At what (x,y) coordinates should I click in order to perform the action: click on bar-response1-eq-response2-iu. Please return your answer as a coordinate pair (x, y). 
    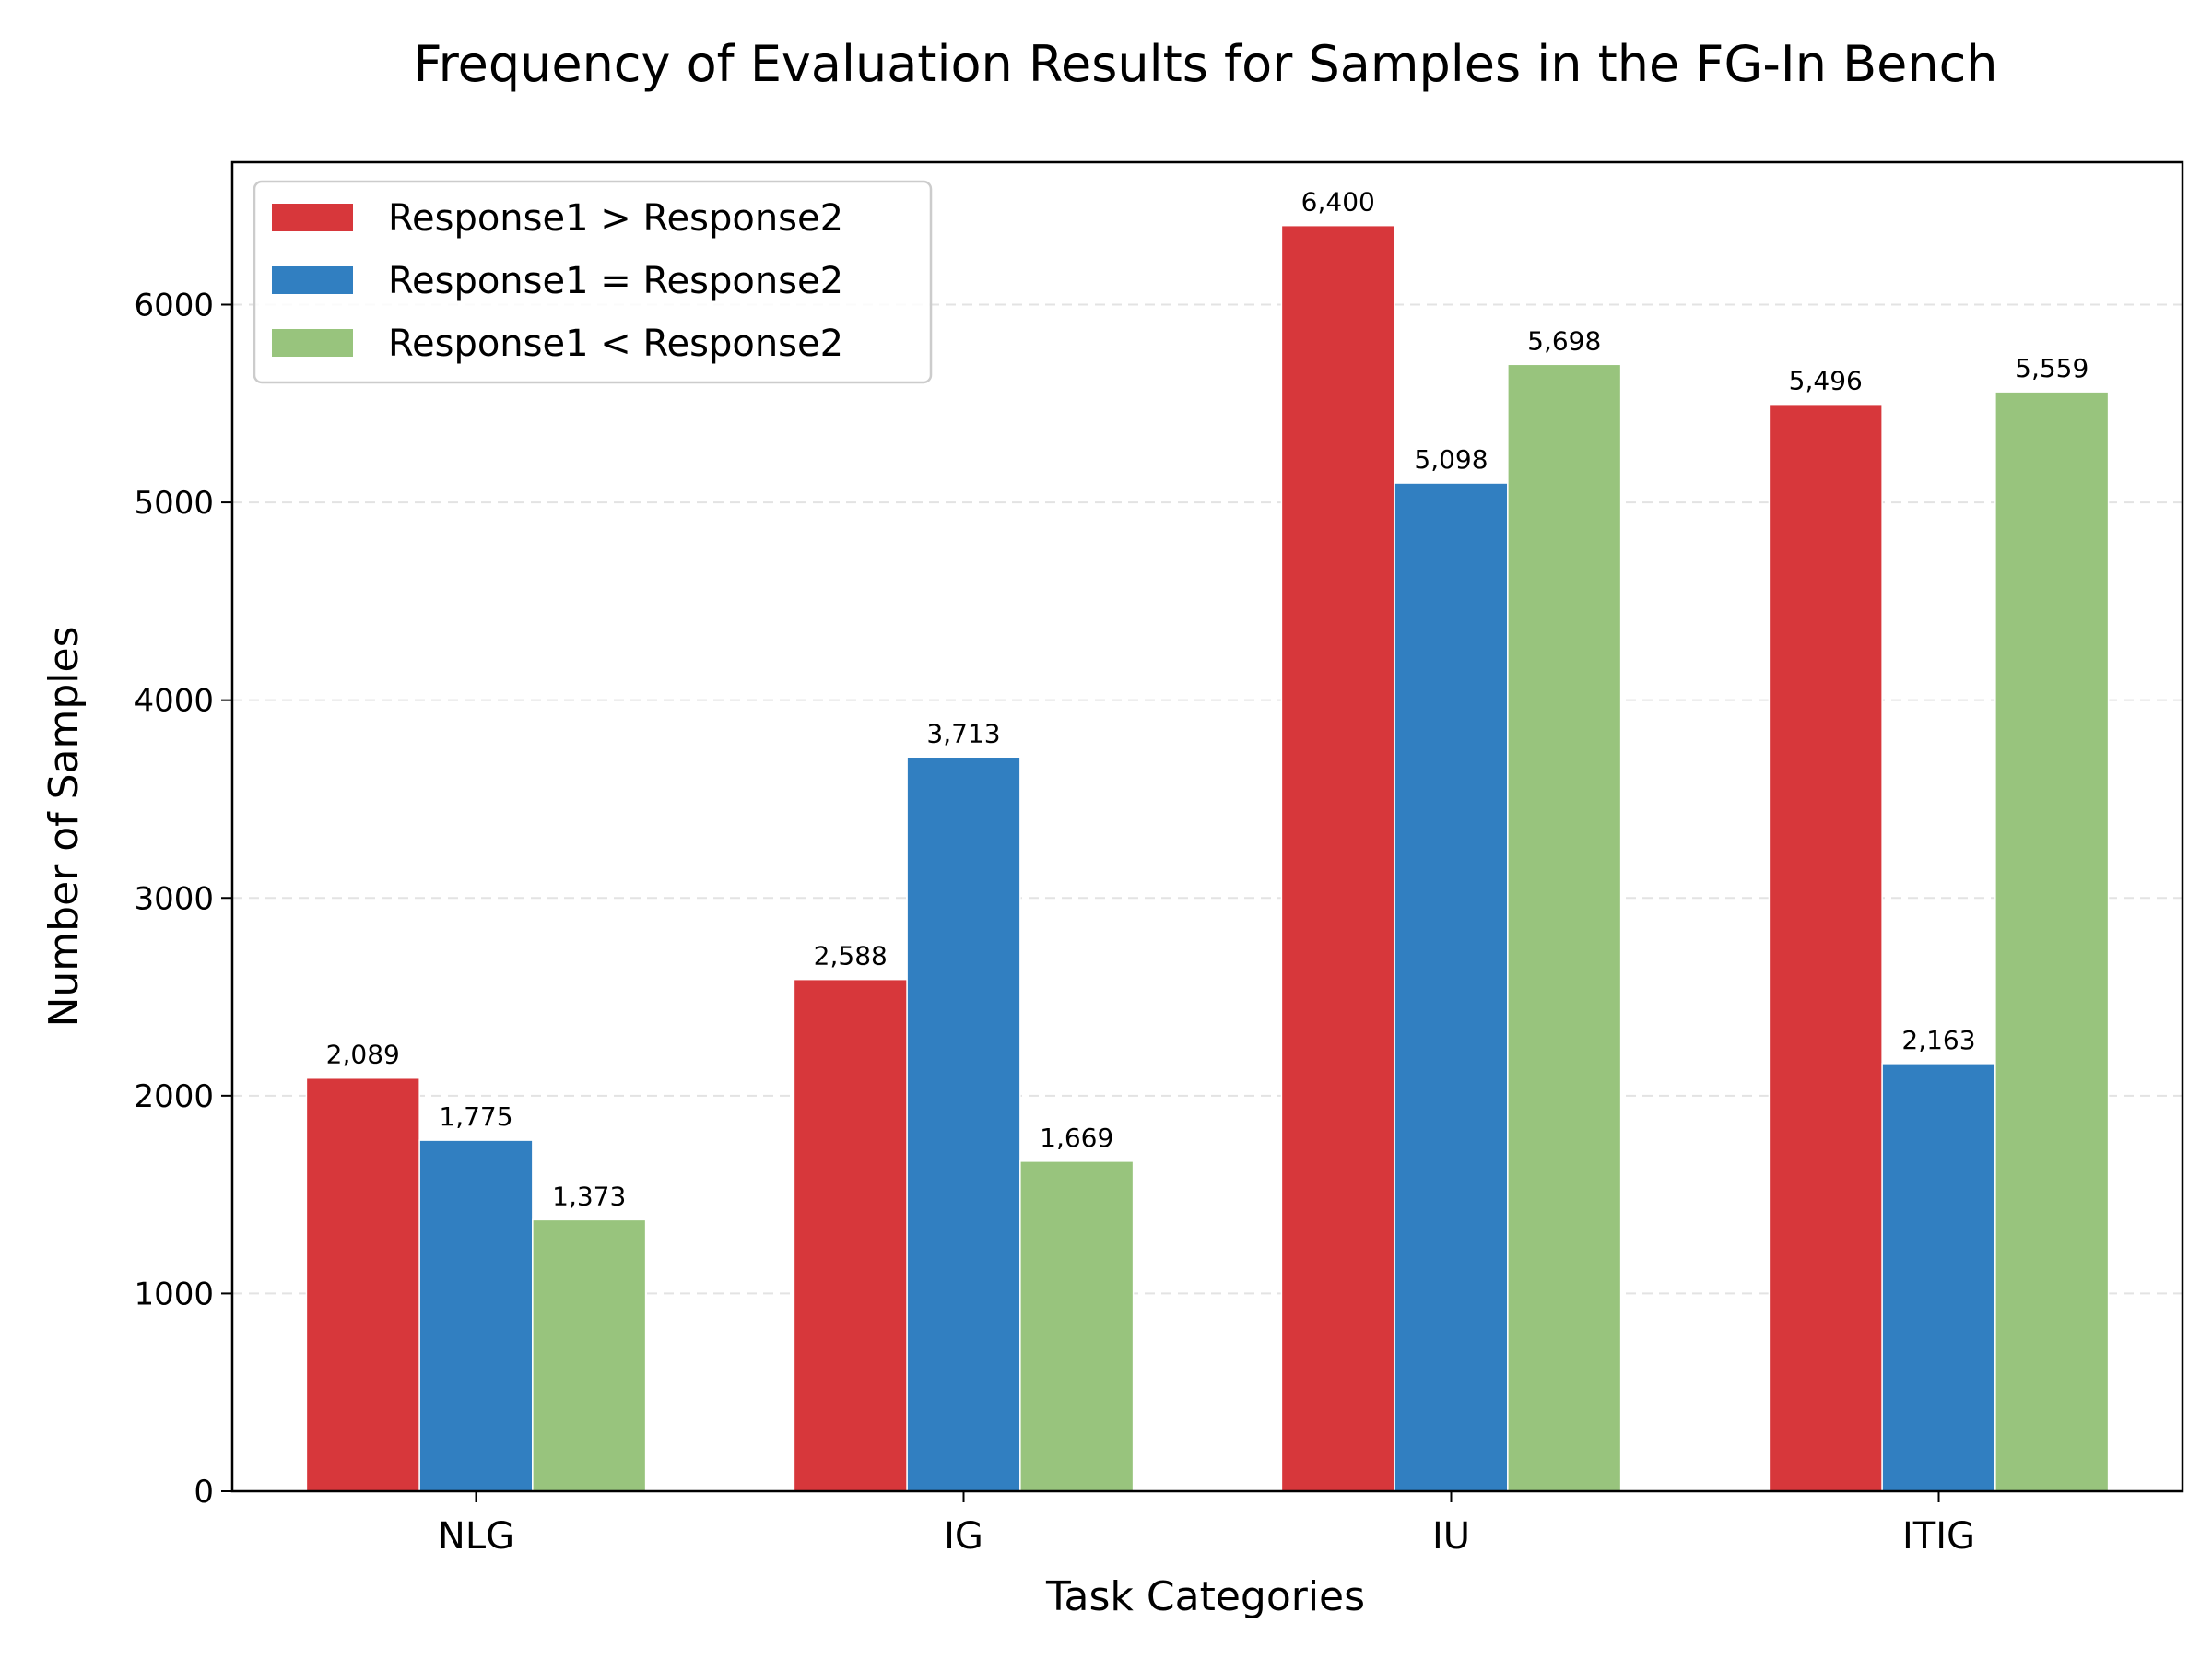
    Looking at the image, I should click on (1451, 987).